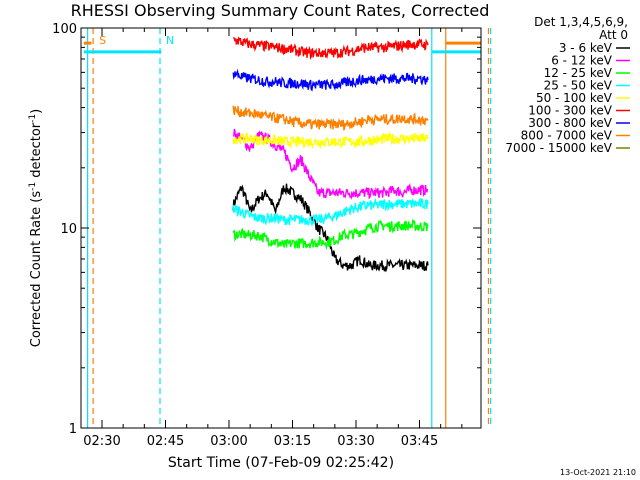 This screenshot has height=480, width=640. What do you see at coordinates (165, 441) in the screenshot?
I see `x-tick-label: 02:45` at bounding box center [165, 441].